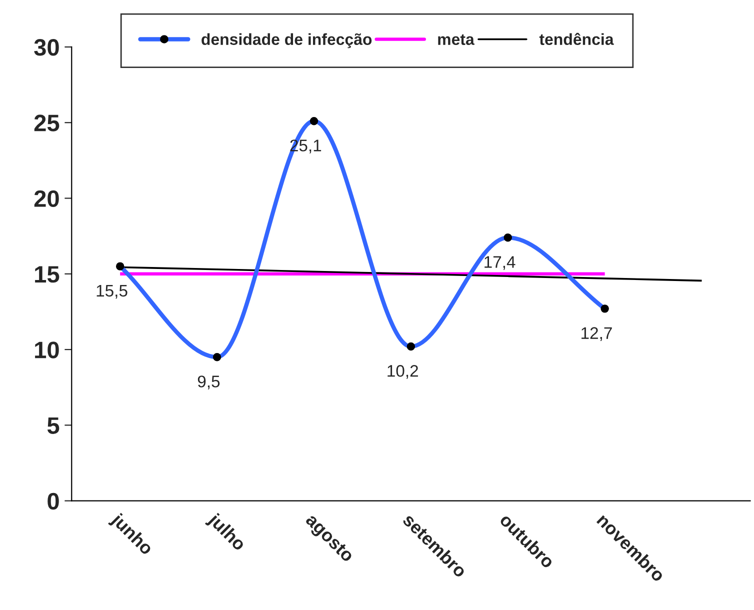 The height and width of the screenshot is (610, 754). What do you see at coordinates (287, 40) in the screenshot?
I see `legend-label: densidade de infecção` at bounding box center [287, 40].